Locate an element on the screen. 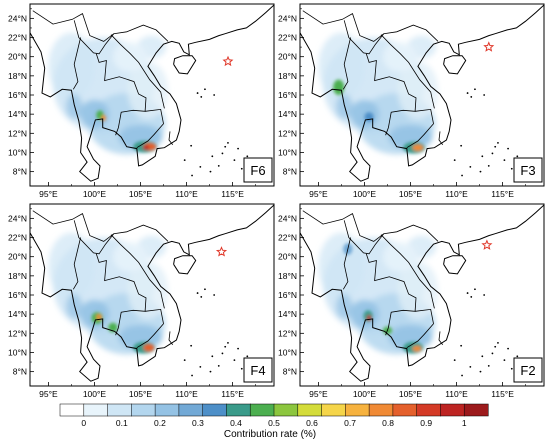  panel-label: F4 is located at coordinates (257, 370).